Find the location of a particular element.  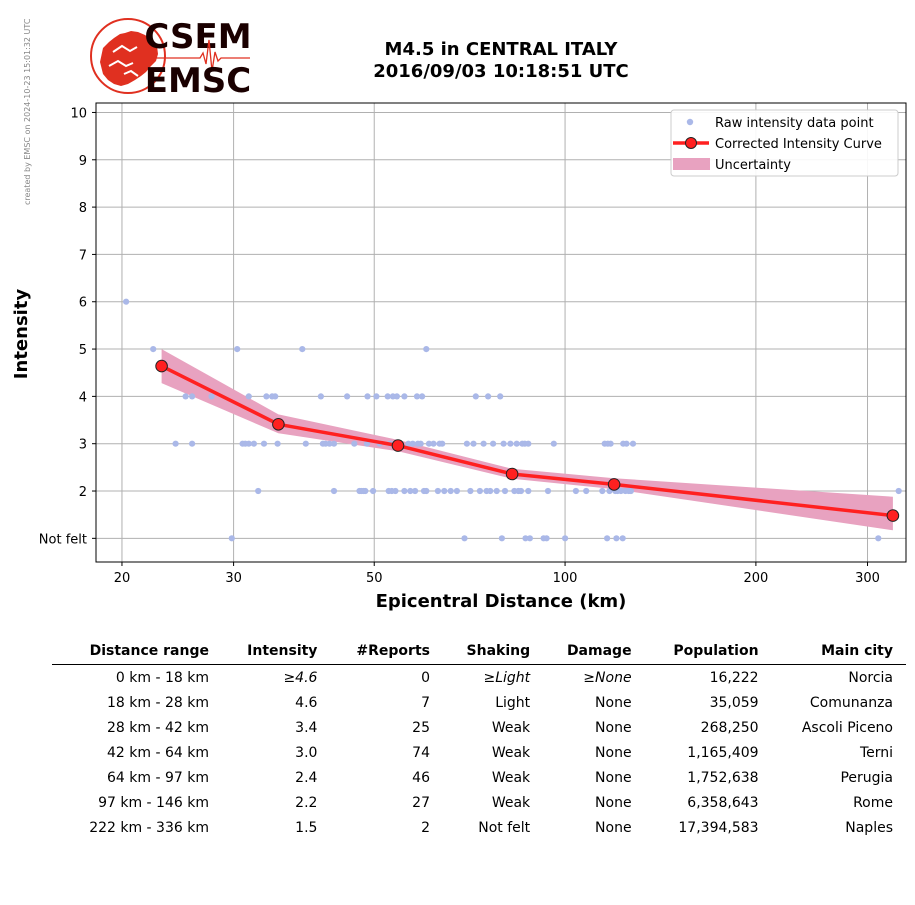

cell-city: Rome is located at coordinates (873, 803).